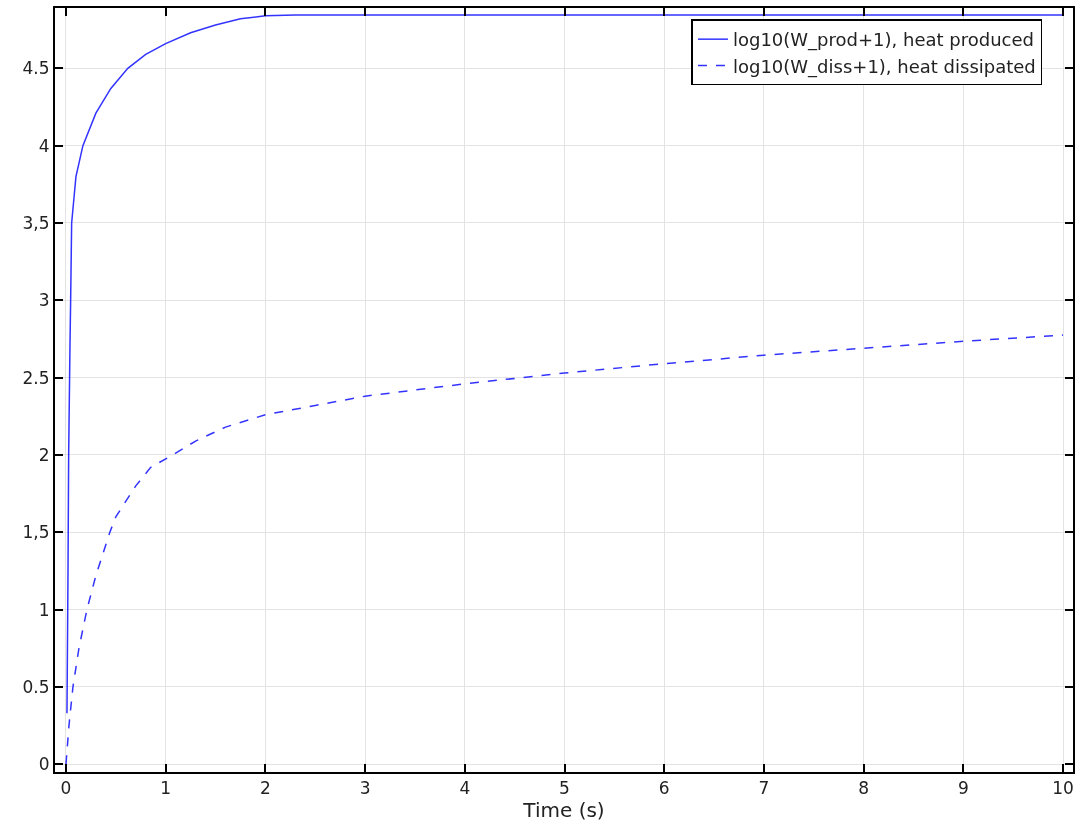 The width and height of the screenshot is (1084, 825). What do you see at coordinates (664, 788) in the screenshot?
I see `x-tick-label: 6` at bounding box center [664, 788].